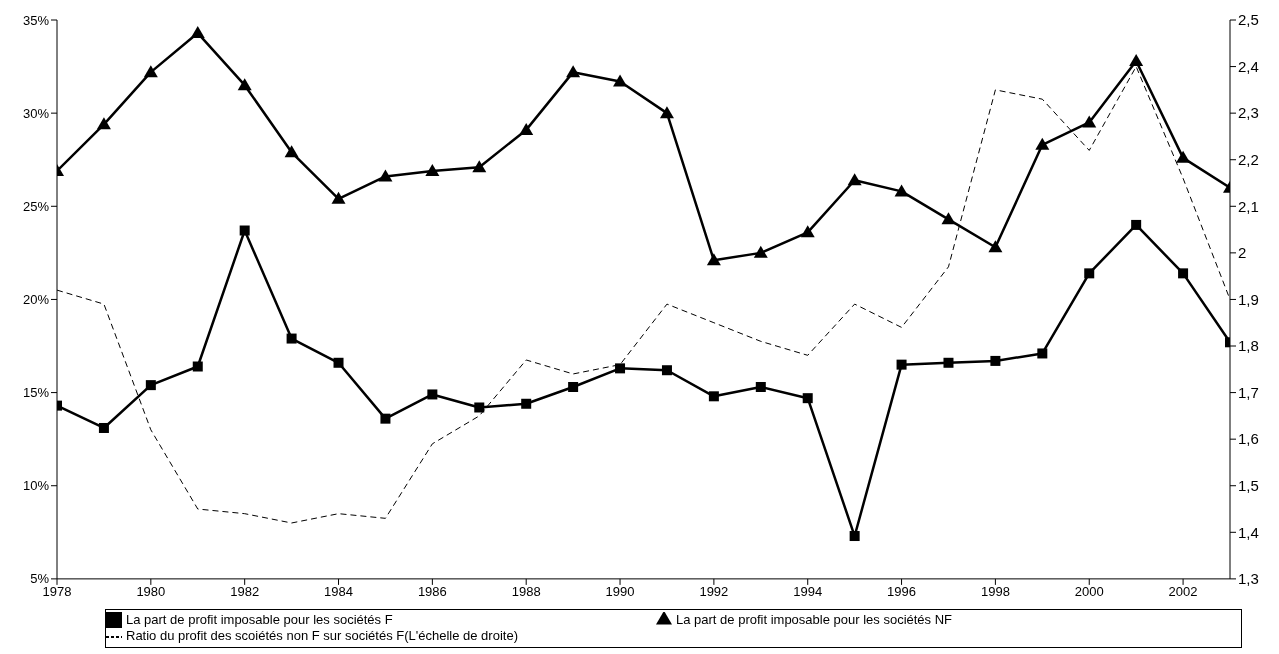  I want to click on y2-tick-label: 1,4, so click(1248, 532).